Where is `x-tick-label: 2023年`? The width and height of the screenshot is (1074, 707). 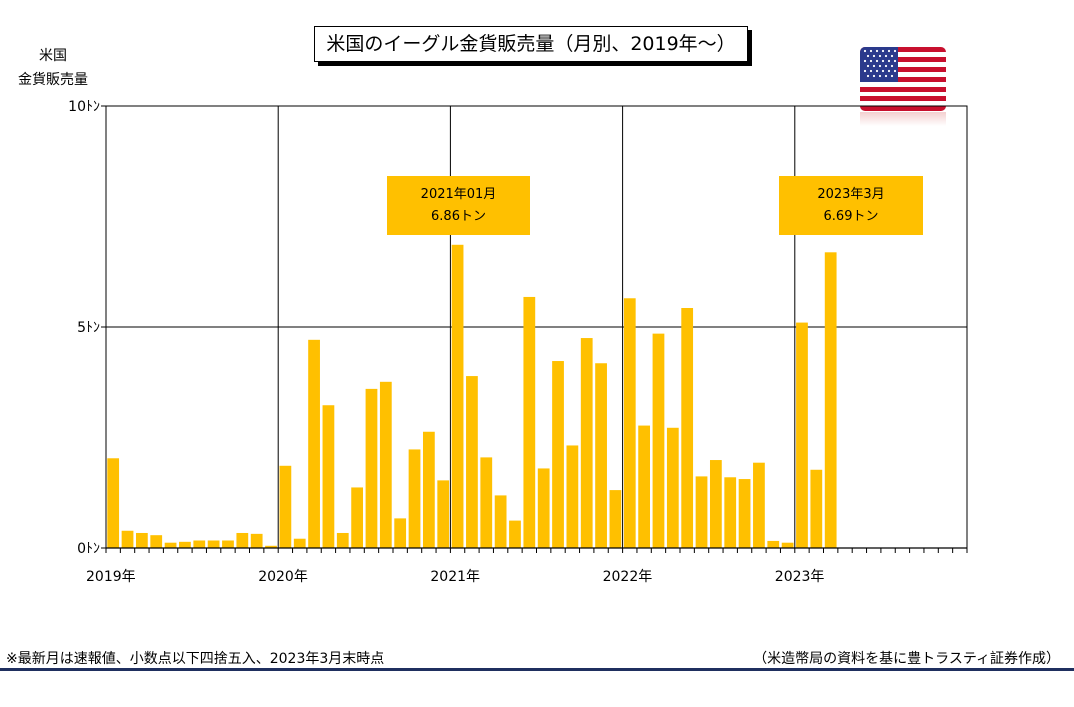 x-tick-label: 2023年 is located at coordinates (800, 577).